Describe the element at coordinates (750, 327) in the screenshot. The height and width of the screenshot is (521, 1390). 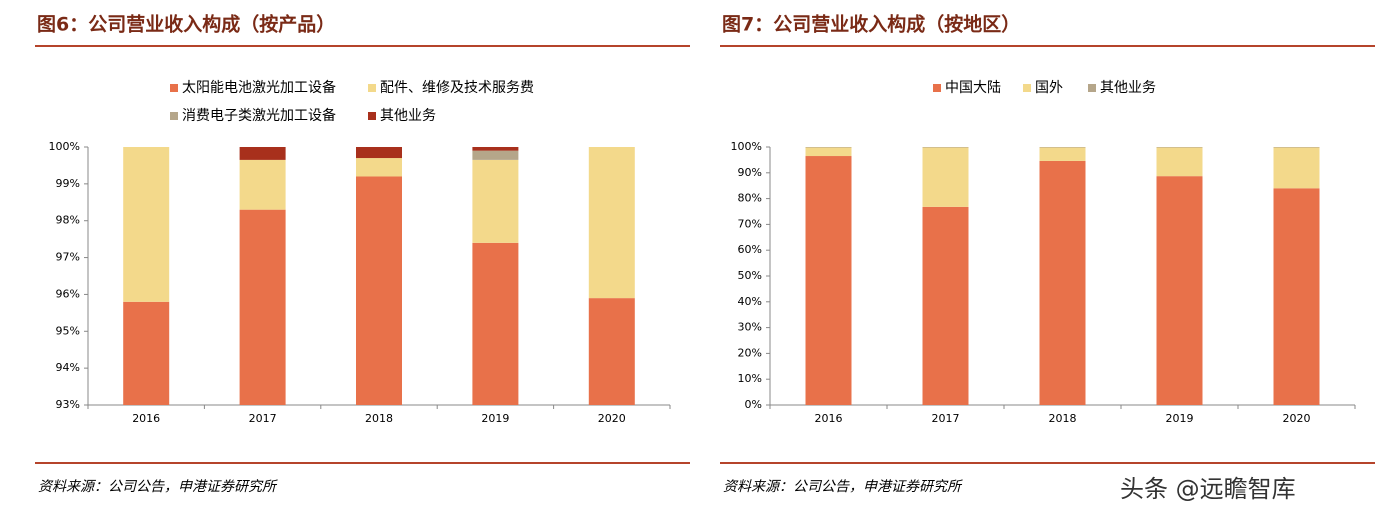
I see `y-tick-label: 30%` at that location.